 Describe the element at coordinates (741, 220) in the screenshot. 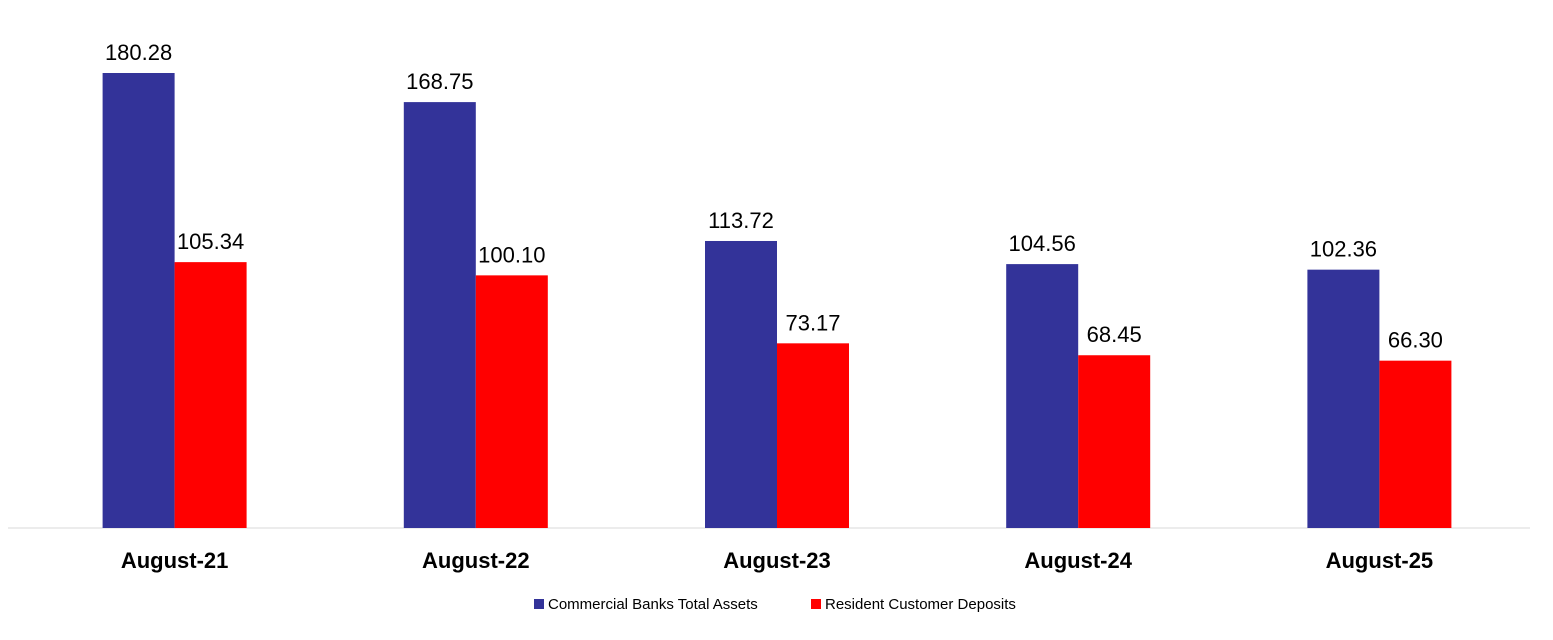

I see `data-label-total-assets-august-23: 113.72` at that location.